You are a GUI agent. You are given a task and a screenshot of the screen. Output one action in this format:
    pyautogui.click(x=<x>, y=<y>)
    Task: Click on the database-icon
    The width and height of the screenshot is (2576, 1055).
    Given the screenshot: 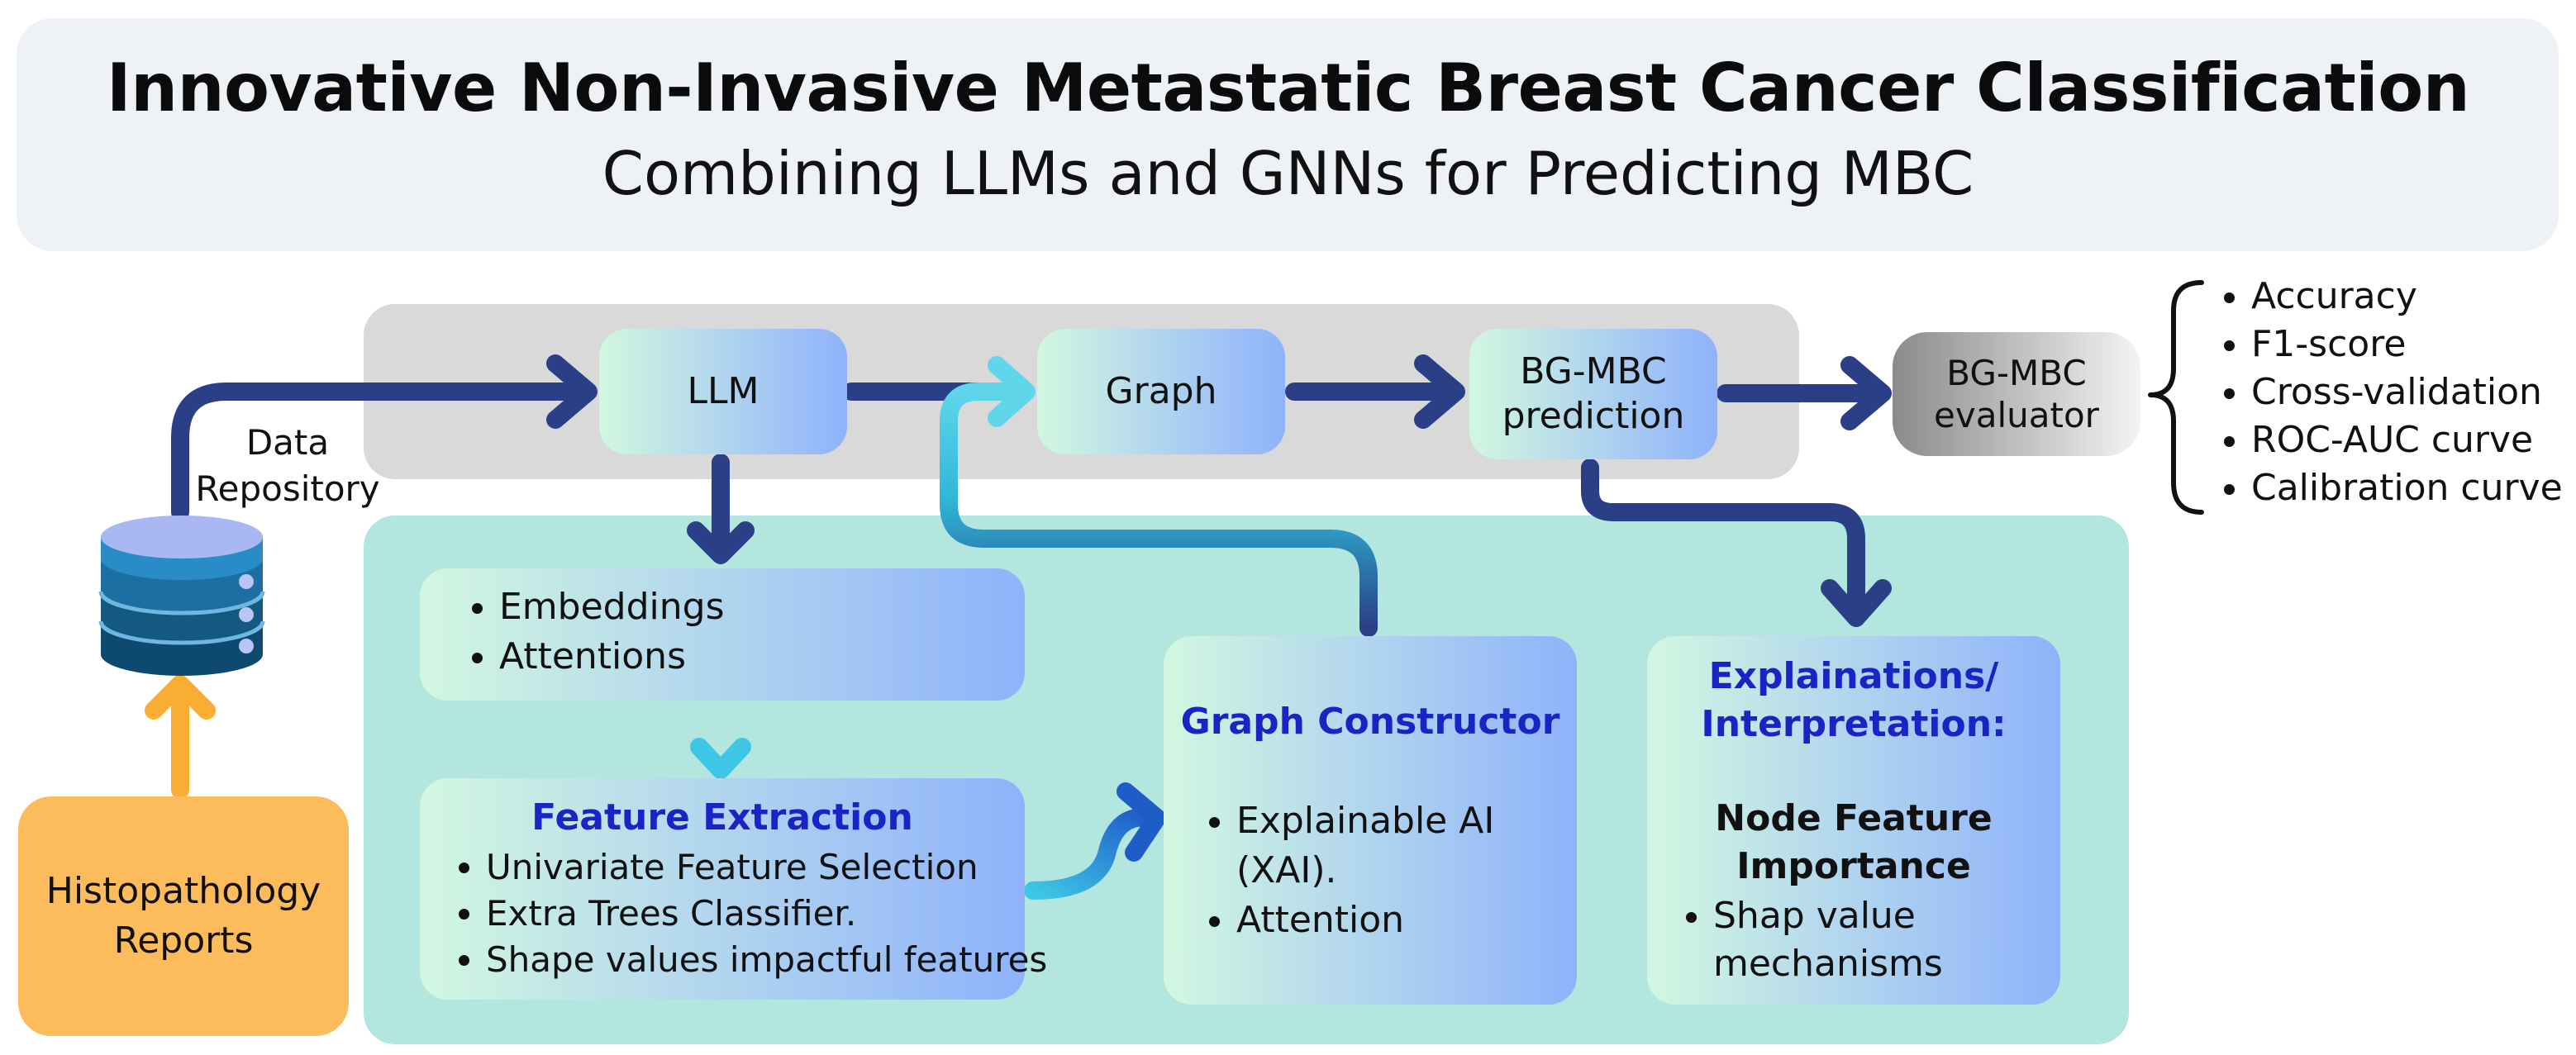 What is the action you would take?
    pyautogui.click(x=182, y=596)
    